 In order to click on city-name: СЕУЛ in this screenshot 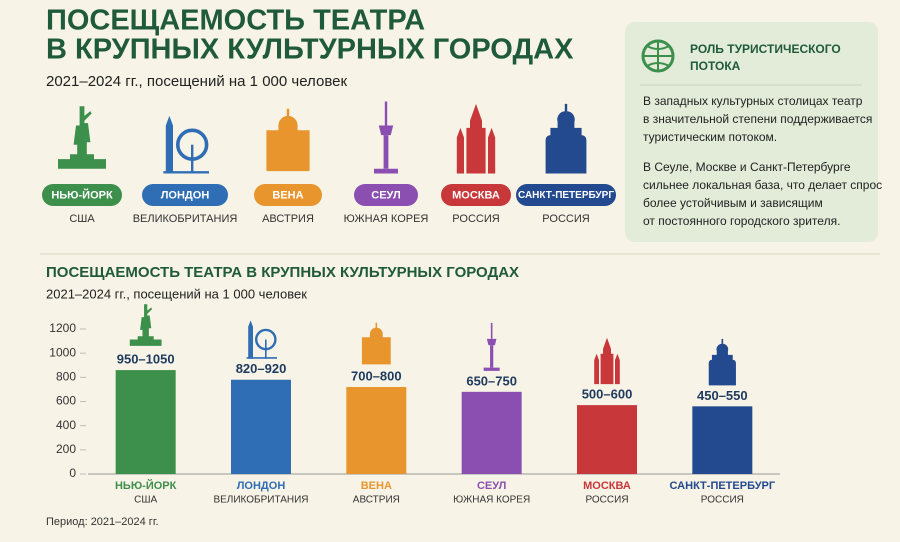, I will do `click(385, 195)`.